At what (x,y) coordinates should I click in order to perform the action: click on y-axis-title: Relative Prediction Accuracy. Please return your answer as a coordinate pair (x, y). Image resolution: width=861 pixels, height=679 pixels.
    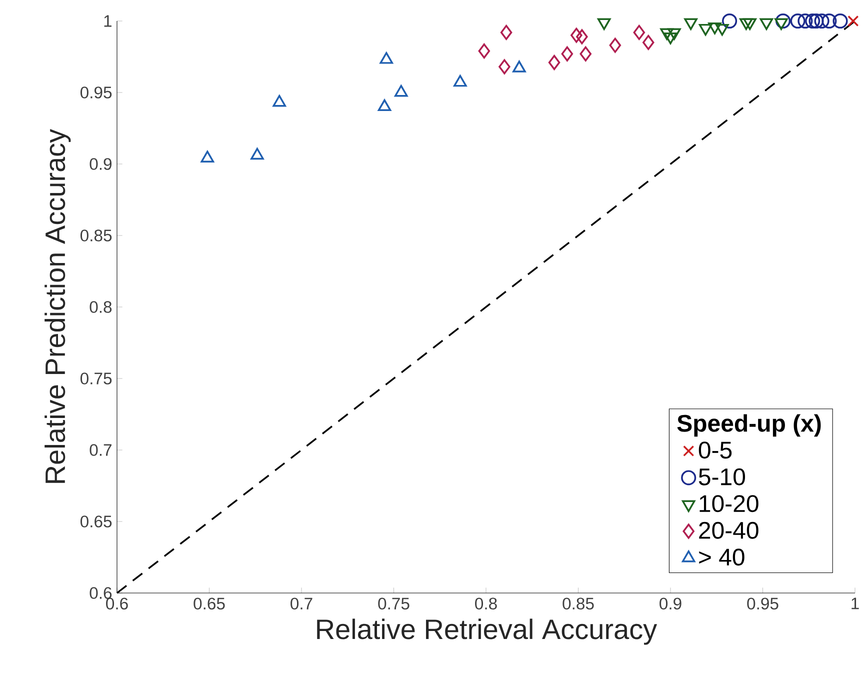
    Looking at the image, I should click on (57, 305).